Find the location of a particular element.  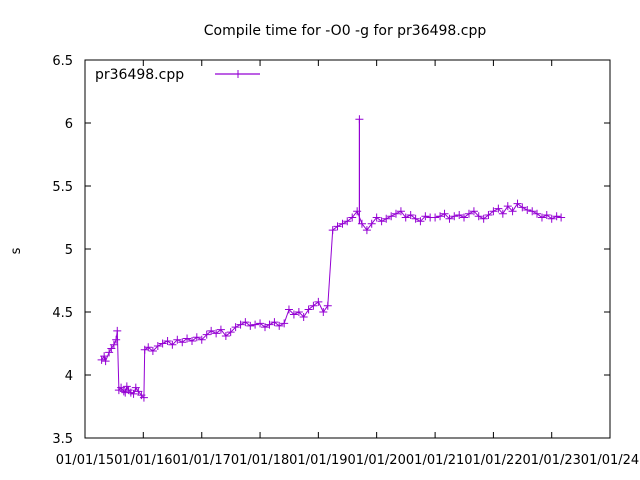

x-tick-label: 01/01/22 is located at coordinates (493, 460).